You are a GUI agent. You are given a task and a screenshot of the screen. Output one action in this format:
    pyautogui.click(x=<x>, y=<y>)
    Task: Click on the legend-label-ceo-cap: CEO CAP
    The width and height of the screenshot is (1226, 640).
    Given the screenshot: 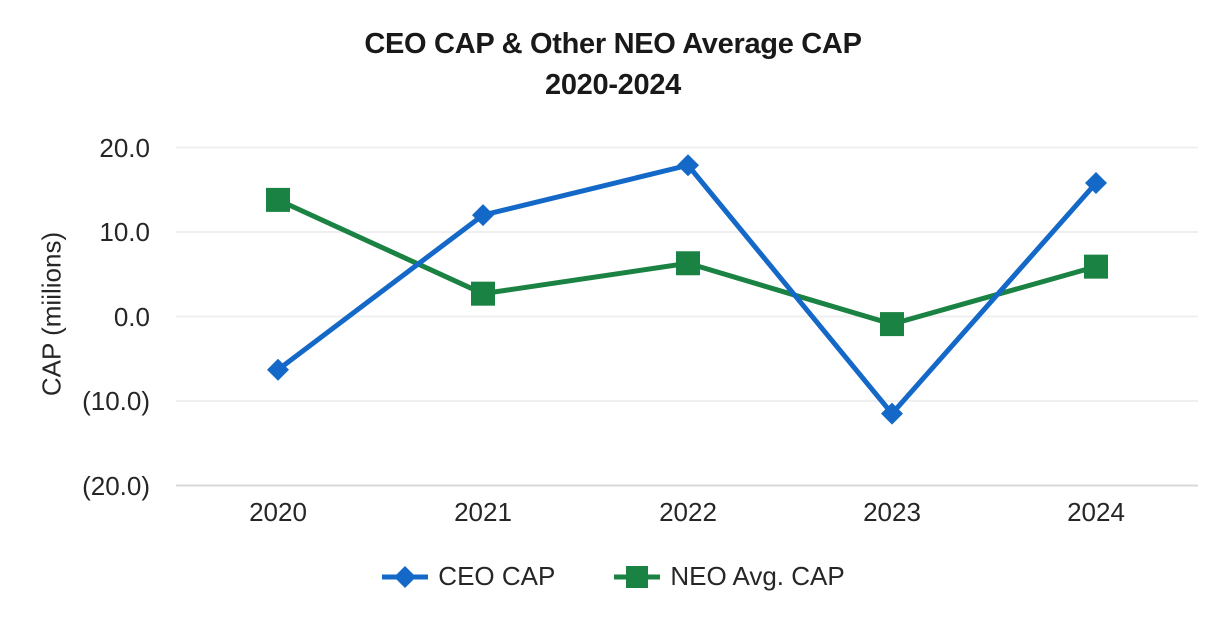 What is the action you would take?
    pyautogui.click(x=497, y=576)
    